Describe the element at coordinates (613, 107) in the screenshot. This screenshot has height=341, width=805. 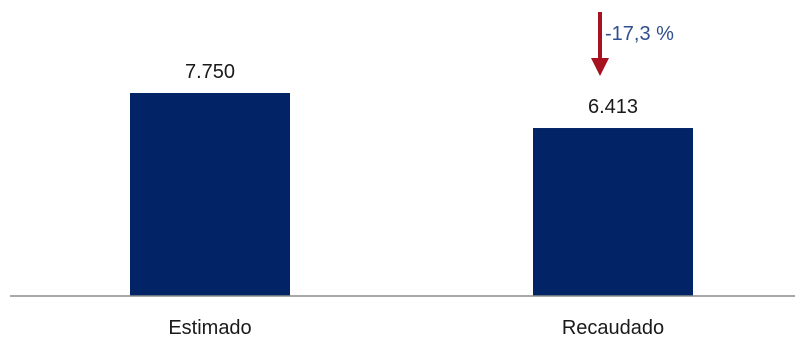
I see `value-label-recaudado: 6.413` at that location.